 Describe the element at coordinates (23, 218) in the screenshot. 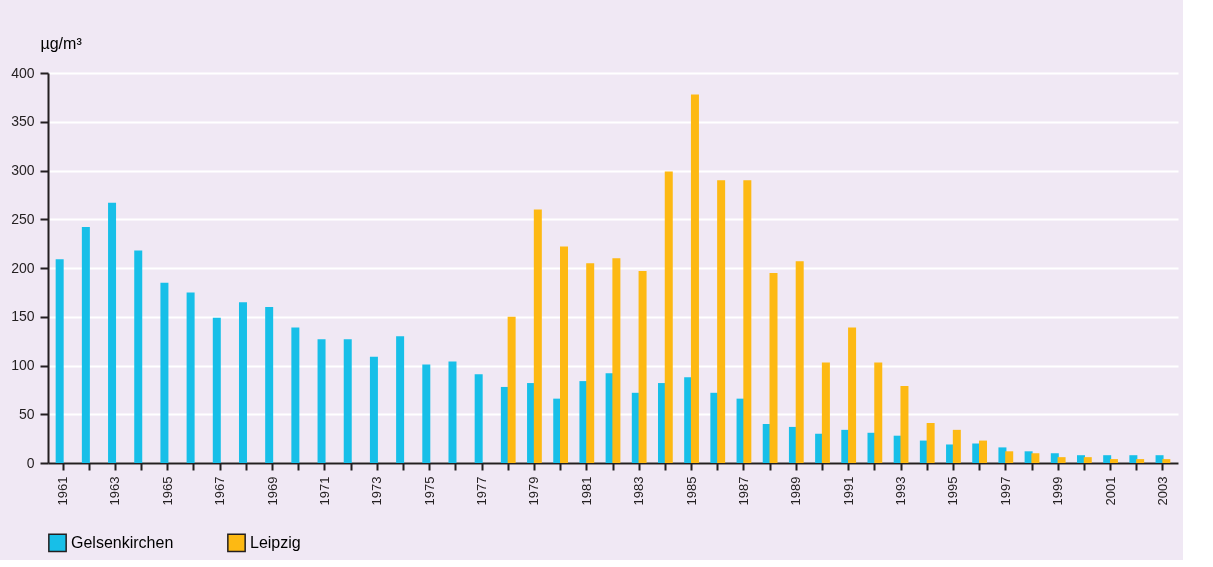

I see `y-tick-label: 250` at that location.